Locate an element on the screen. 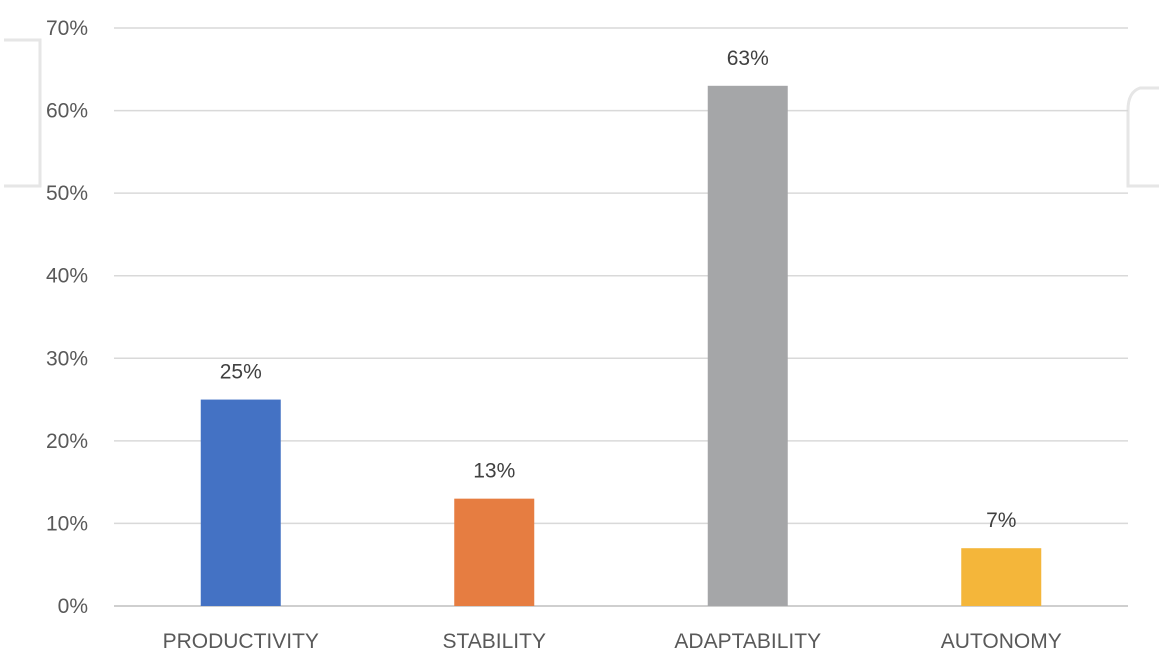  y-tick-label: 30% is located at coordinates (67, 358).